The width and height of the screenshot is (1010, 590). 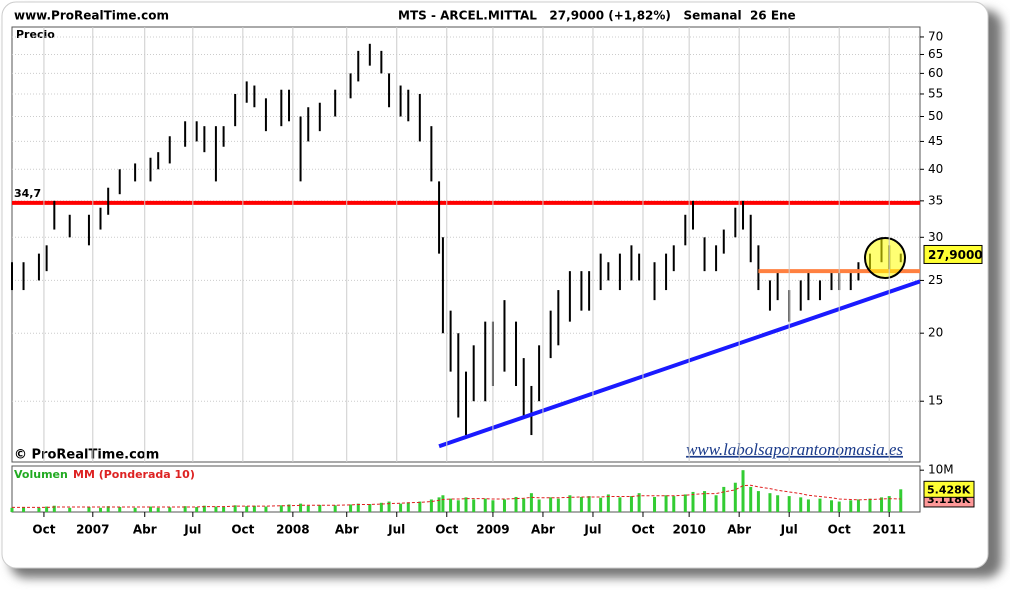 What do you see at coordinates (889, 530) in the screenshot?
I see `x-tick-label: 2011` at bounding box center [889, 530].